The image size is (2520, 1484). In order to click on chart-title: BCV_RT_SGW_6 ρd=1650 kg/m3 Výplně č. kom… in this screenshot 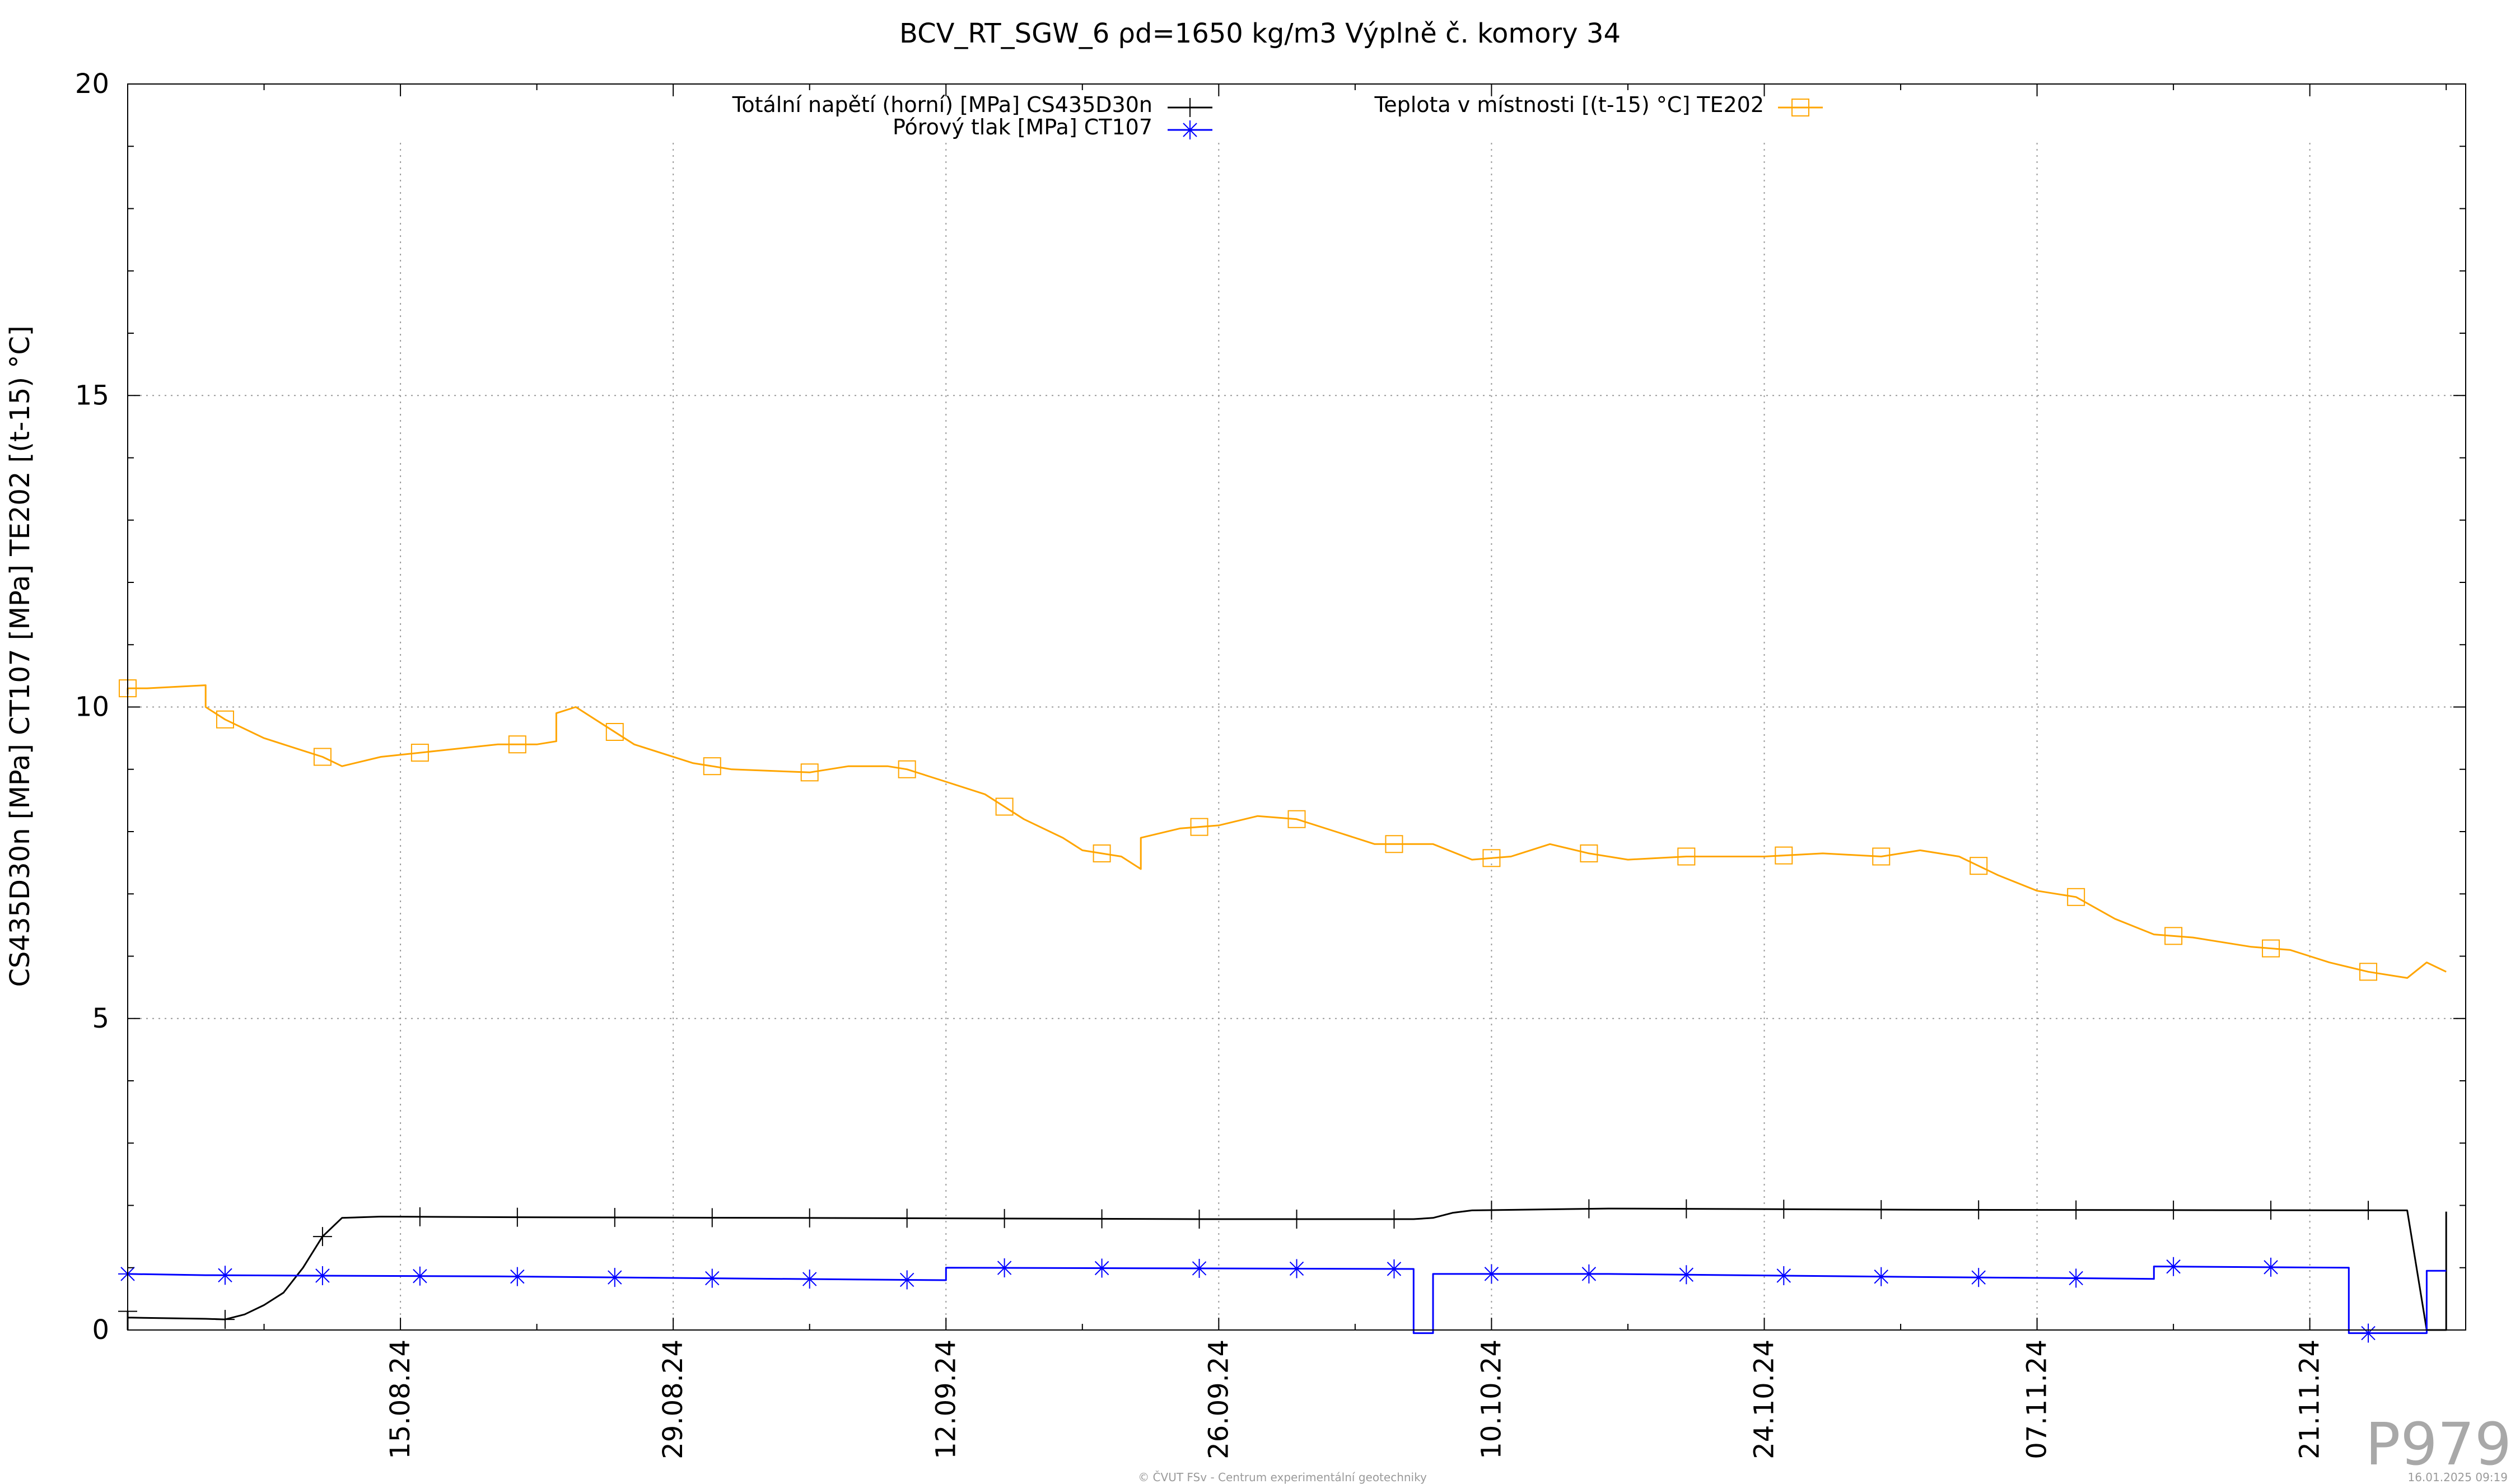, I will do `click(1260, 34)`.